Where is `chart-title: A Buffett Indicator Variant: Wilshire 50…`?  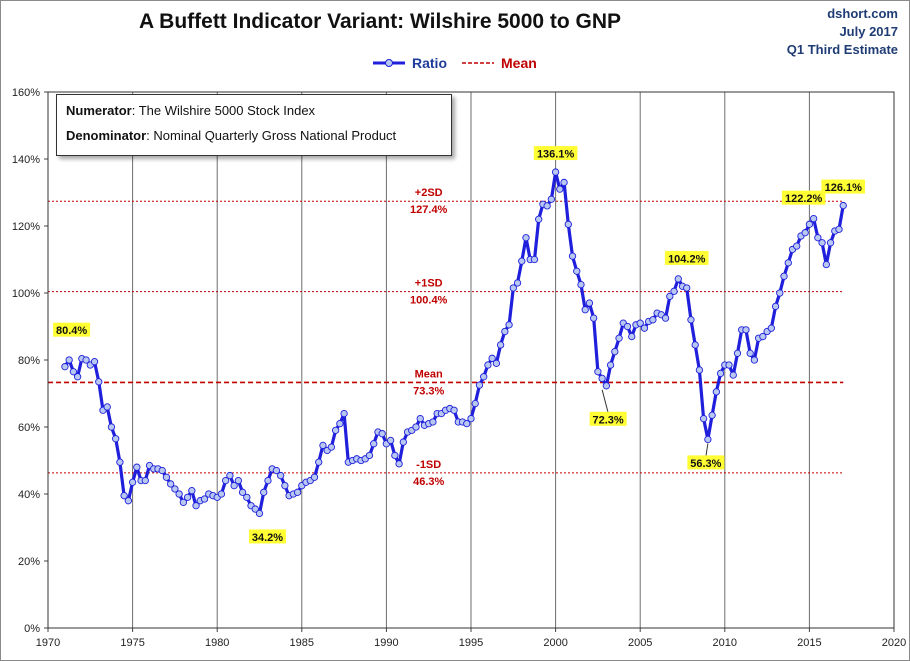
chart-title: A Buffett Indicator Variant: Wilshire 50… is located at coordinates (380, 21).